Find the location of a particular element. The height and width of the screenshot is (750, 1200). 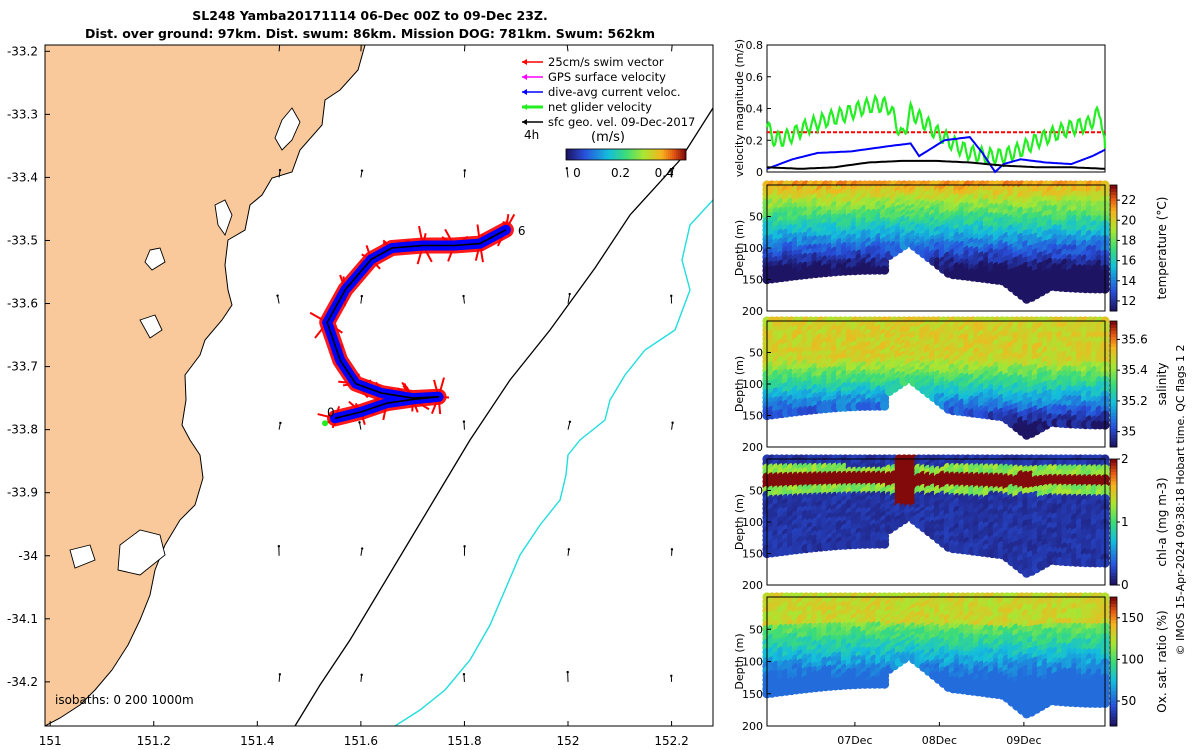

colorbar-tick-label: 18 is located at coordinates (1128, 240).